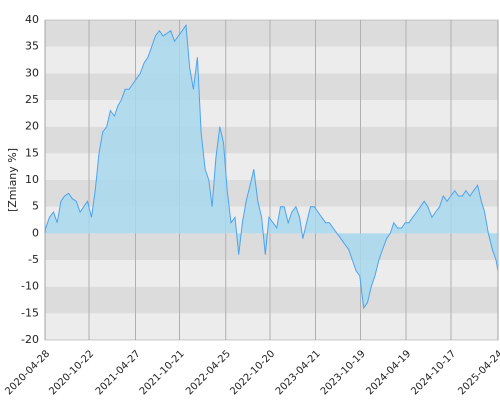 The height and width of the screenshot is (400, 500). Describe the element at coordinates (35, 232) in the screenshot. I see `y-tick-label: 0` at that location.